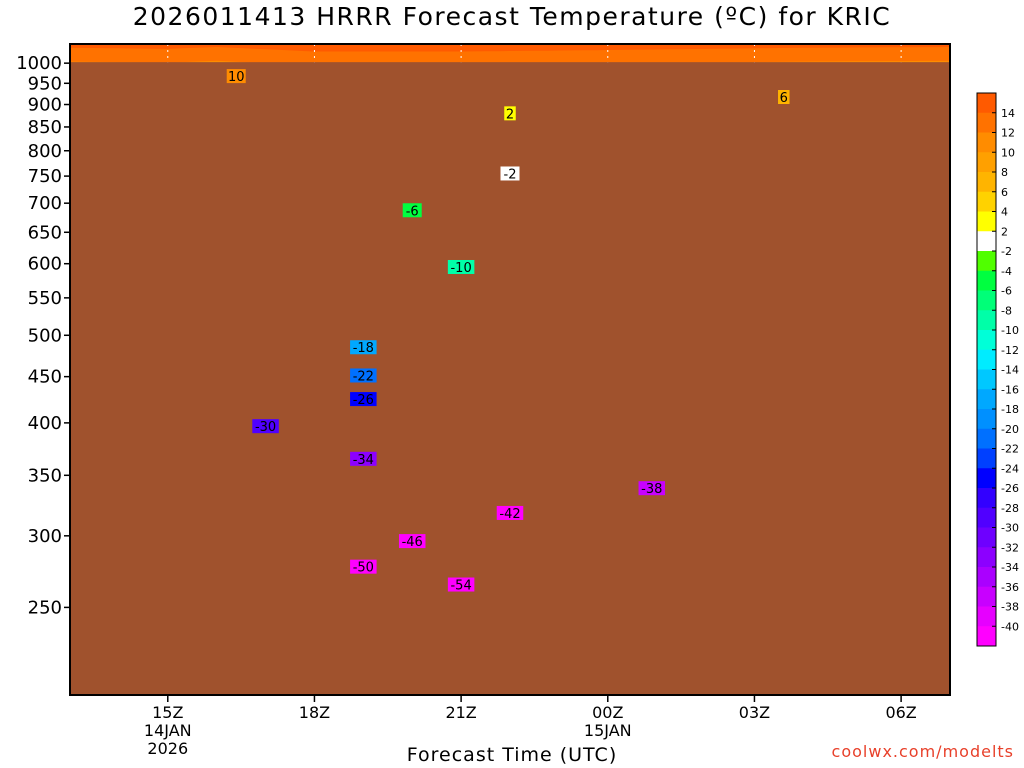 The image size is (1024, 768). I want to click on ytick-label-450: 450, so click(45, 377).